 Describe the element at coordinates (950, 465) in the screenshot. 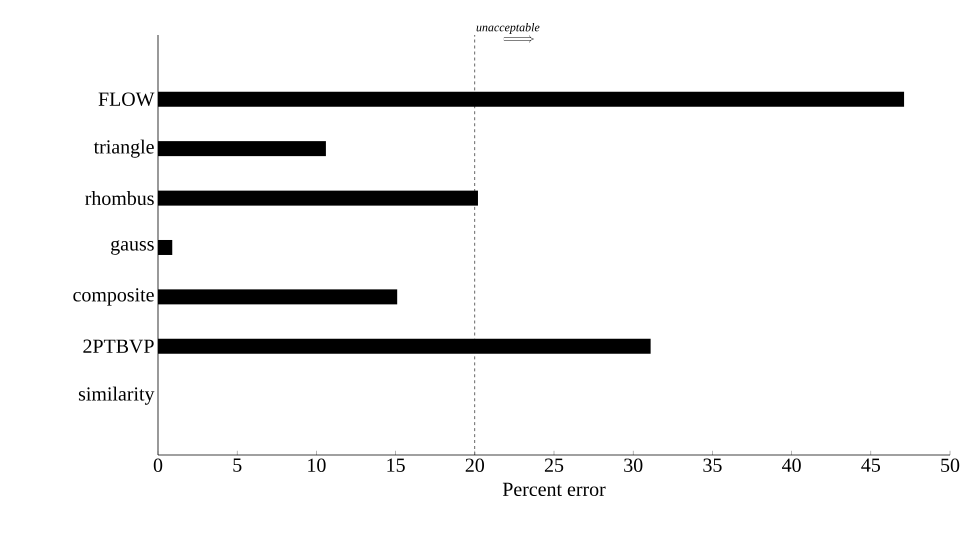

I see `x-tick-label: 50` at that location.